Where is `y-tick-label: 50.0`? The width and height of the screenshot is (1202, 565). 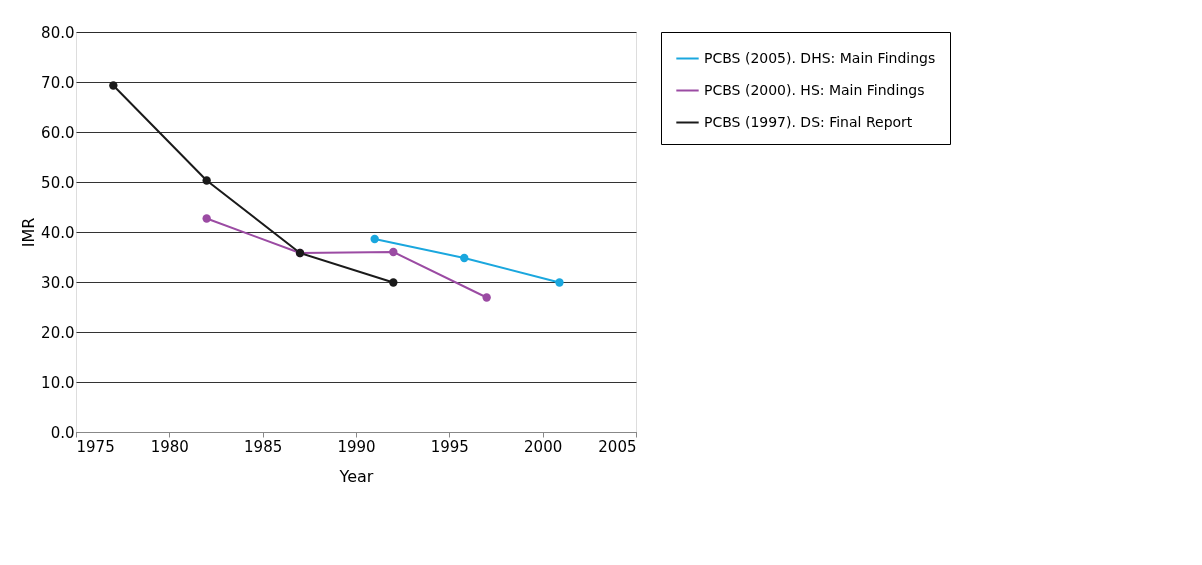 y-tick-label: 50.0 is located at coordinates (58, 182).